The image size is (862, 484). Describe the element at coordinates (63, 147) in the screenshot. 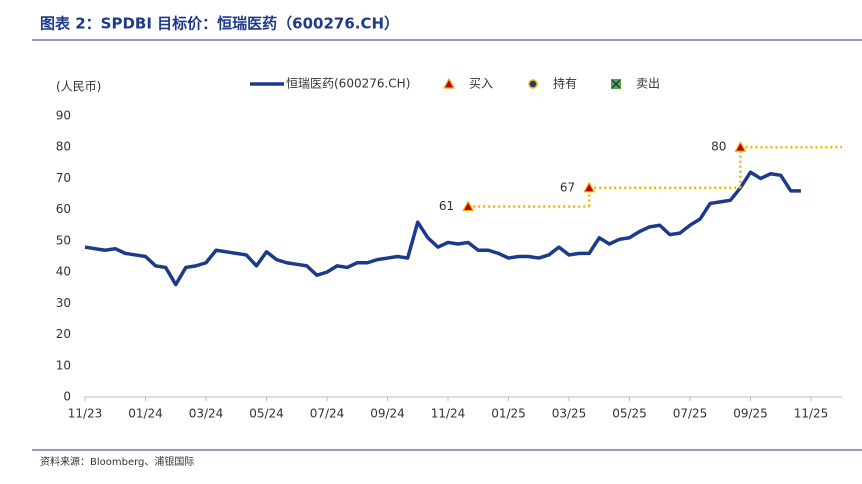

I see `y-tick-label: 80` at that location.